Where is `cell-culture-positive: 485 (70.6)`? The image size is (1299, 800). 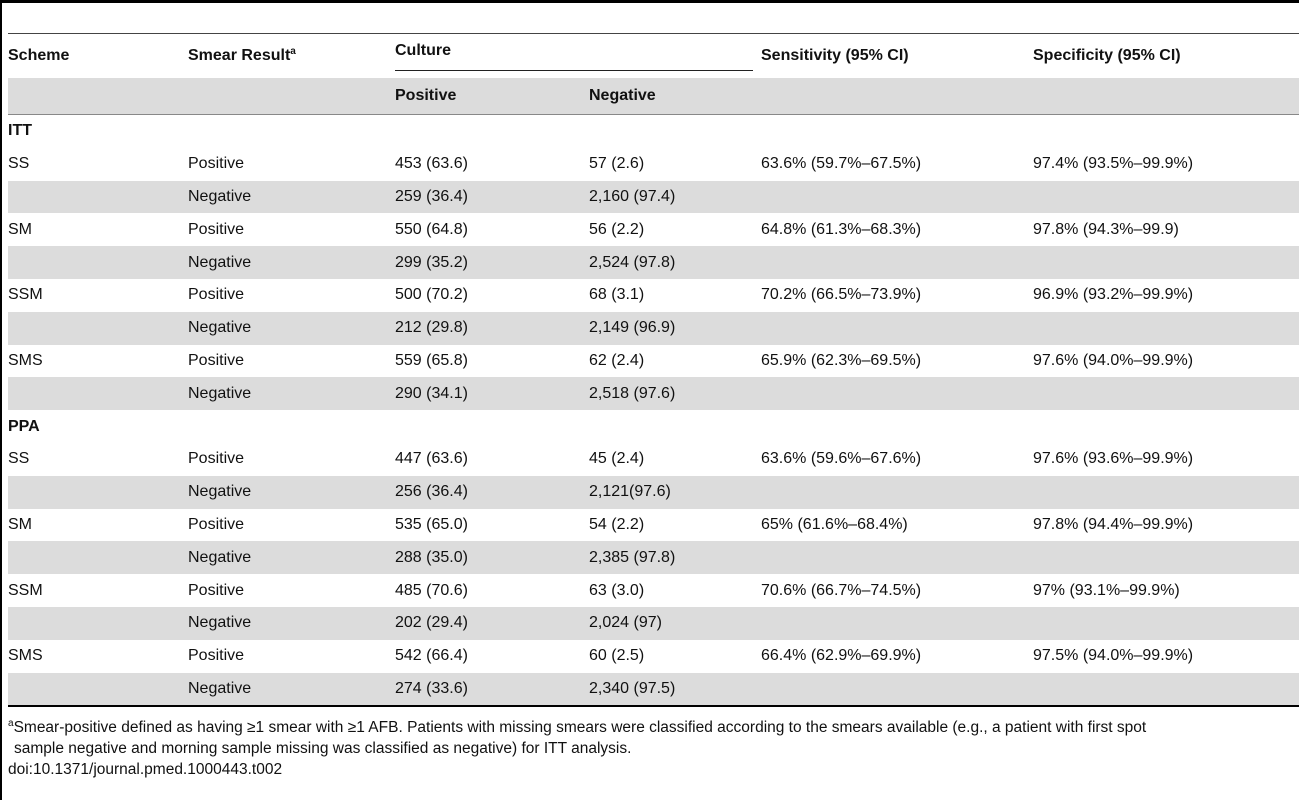
cell-culture-positive: 485 (70.6) is located at coordinates (431, 590).